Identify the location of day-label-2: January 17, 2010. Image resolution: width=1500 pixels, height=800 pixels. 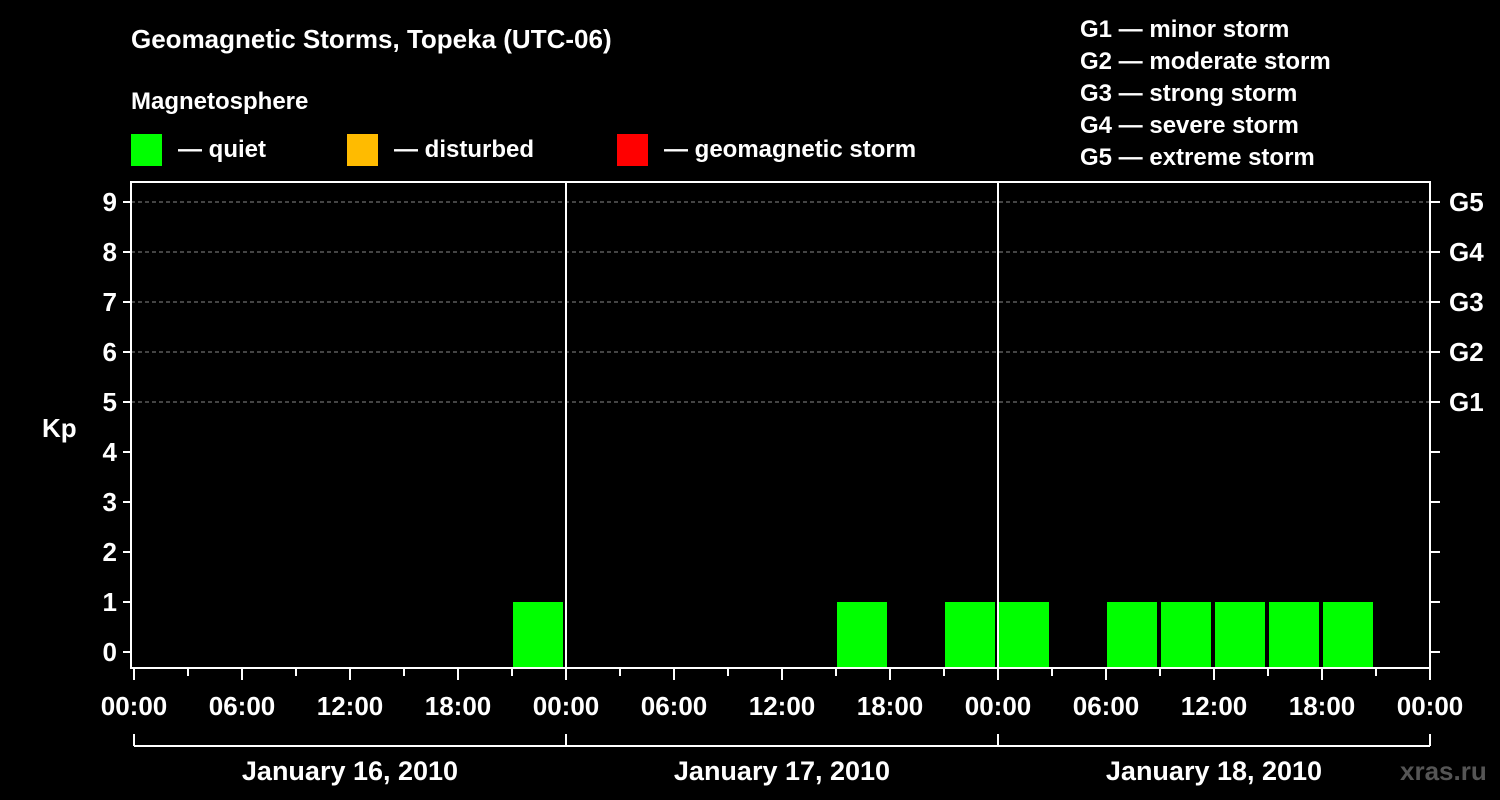
(782, 771).